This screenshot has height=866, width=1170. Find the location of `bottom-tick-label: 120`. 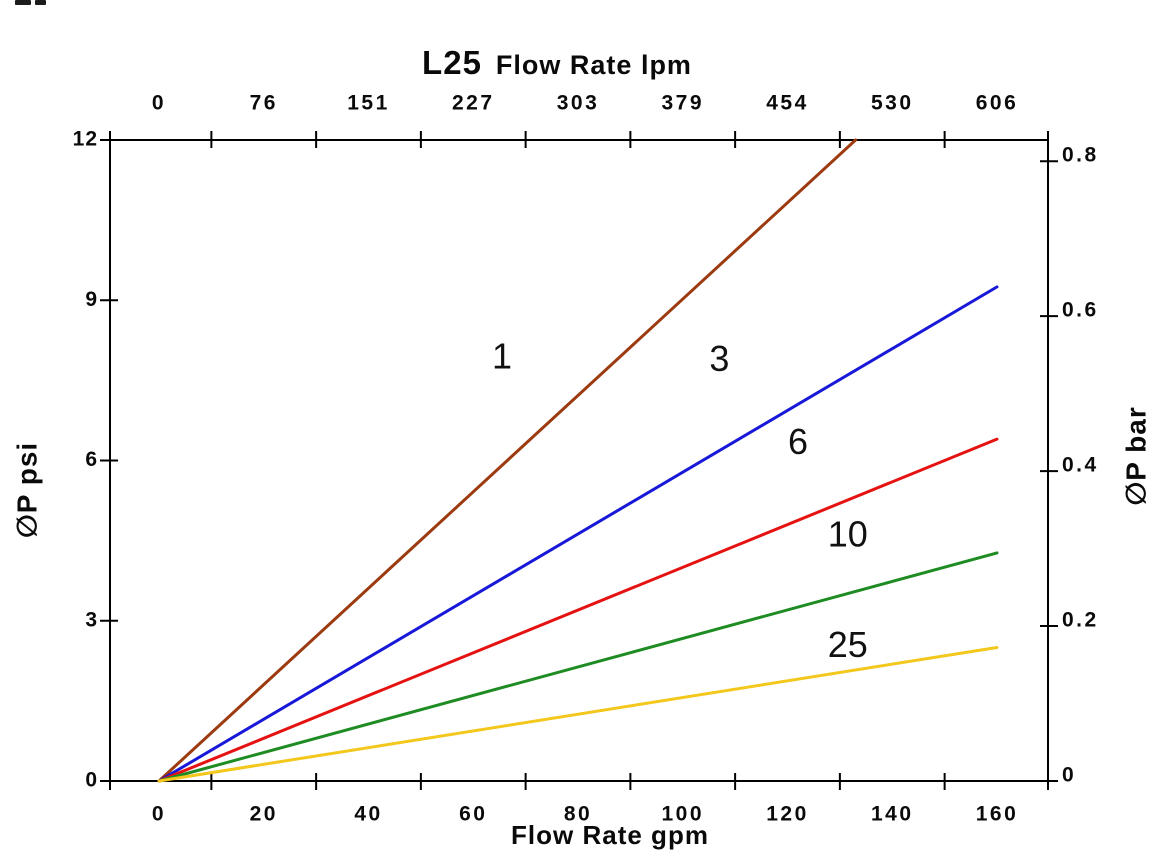

bottom-tick-label: 120 is located at coordinates (787, 814).